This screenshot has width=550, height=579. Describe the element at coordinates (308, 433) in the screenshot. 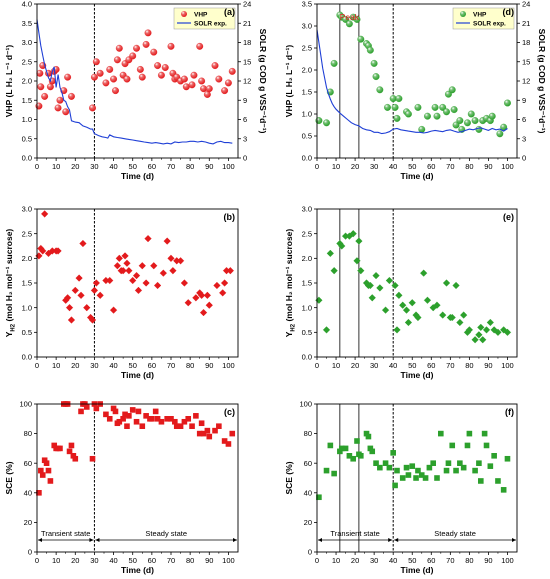

I see `y-tick-label: 80` at that location.